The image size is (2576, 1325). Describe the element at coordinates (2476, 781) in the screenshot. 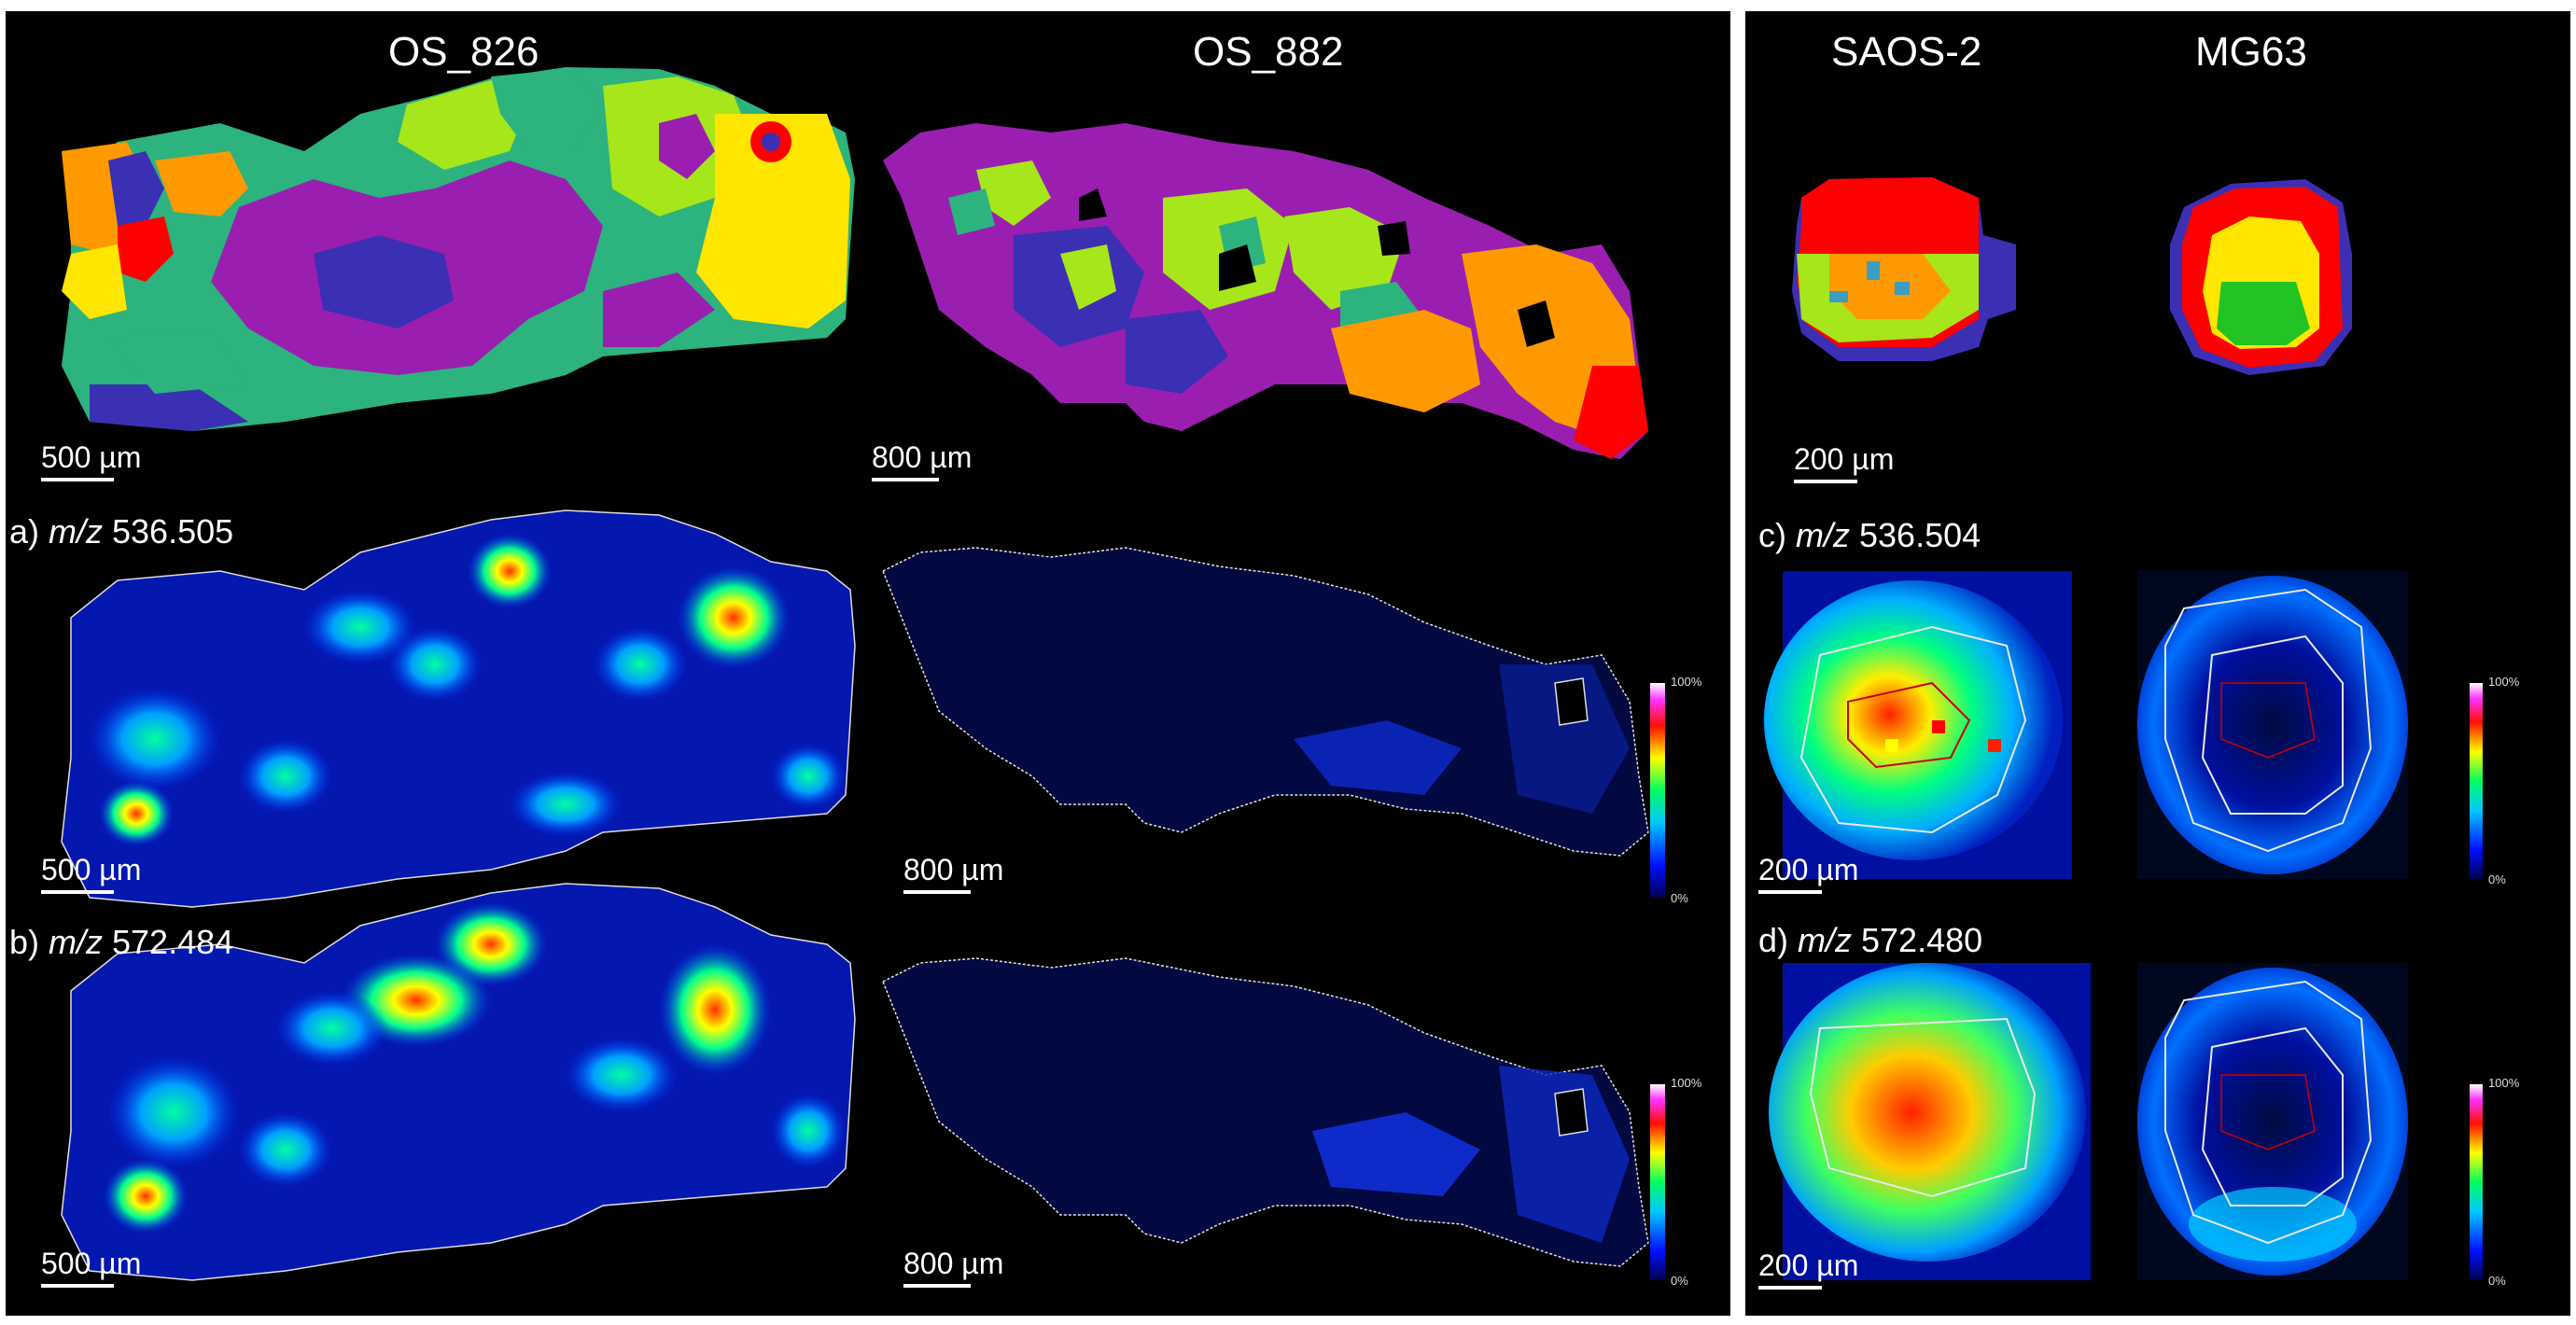

I see `colorbar-c` at that location.